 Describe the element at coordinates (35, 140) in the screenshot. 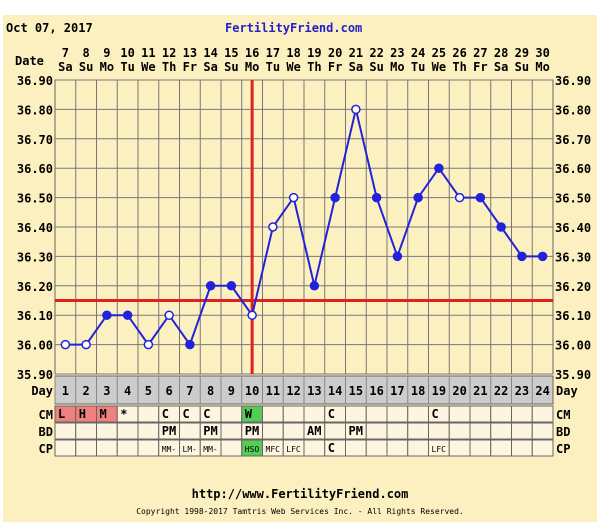

I see `y-tick-left: 36.70` at that location.